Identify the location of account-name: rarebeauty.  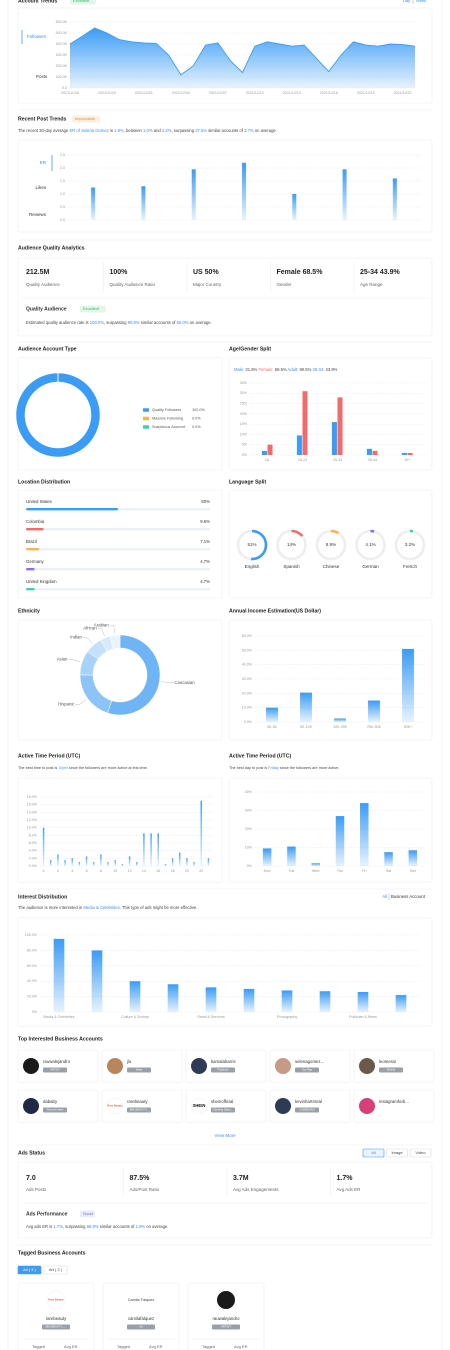
(56, 1318).